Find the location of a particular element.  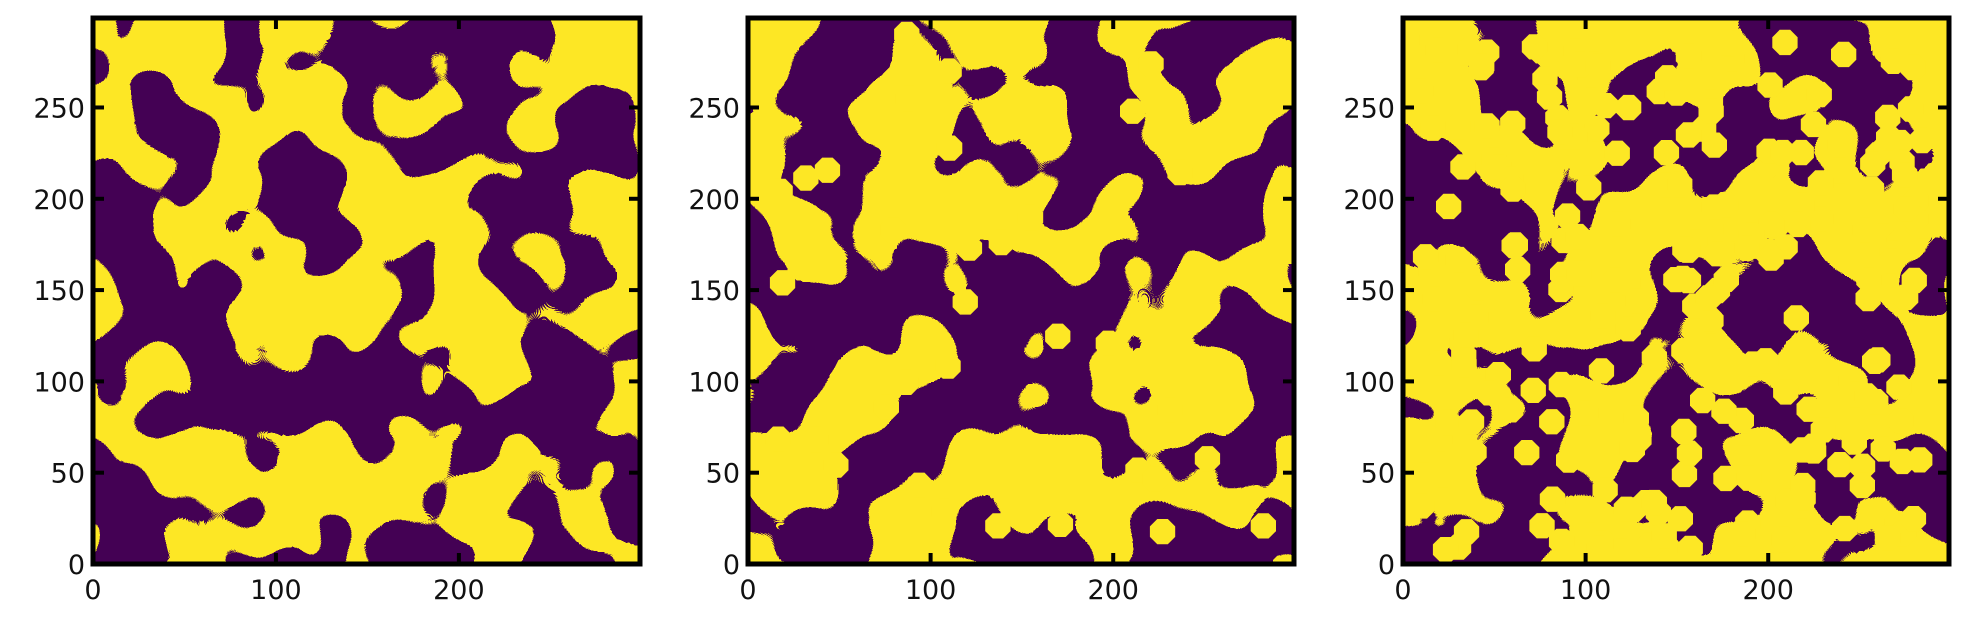

x-tick-label: 200 is located at coordinates (1113, 590).